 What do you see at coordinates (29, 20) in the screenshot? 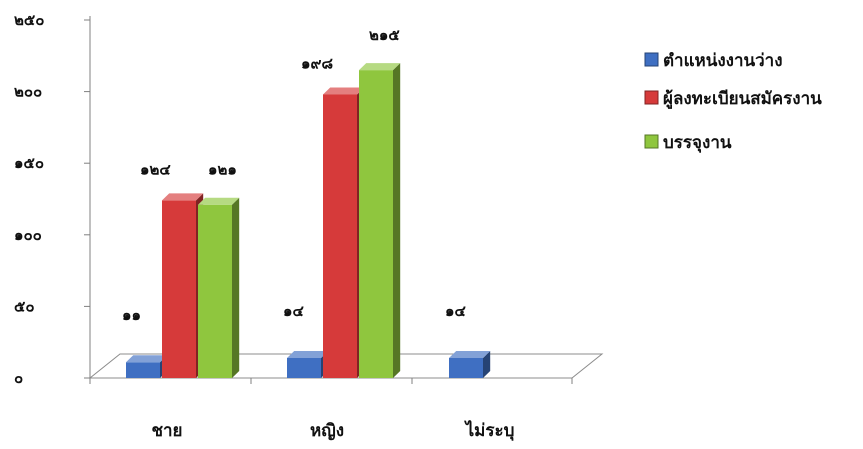
I see `y-tick-label: ๒๕๐` at bounding box center [29, 20].